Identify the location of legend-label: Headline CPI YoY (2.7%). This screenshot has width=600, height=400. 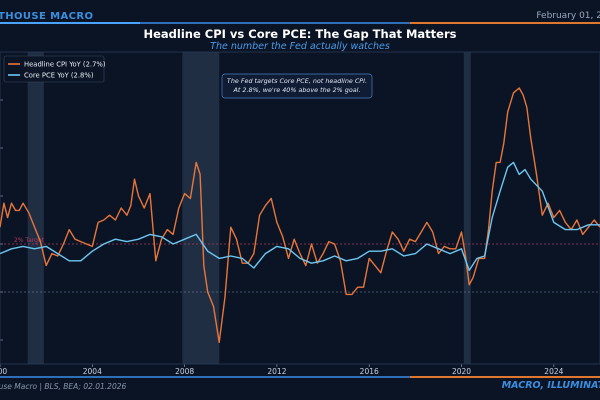
(65, 65).